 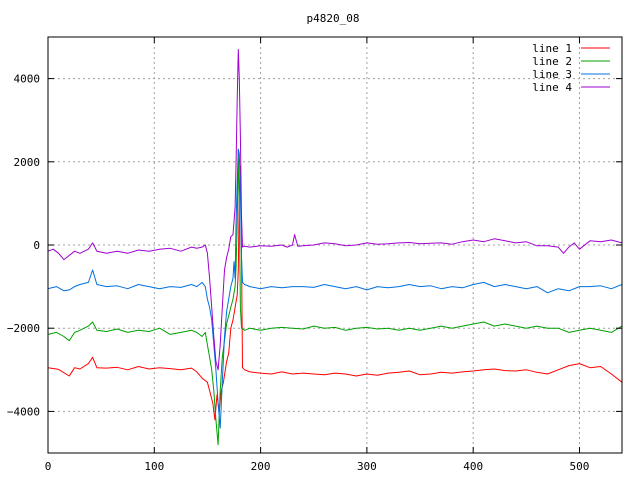 What do you see at coordinates (261, 466) in the screenshot?
I see `x-tick-label: 200` at bounding box center [261, 466].